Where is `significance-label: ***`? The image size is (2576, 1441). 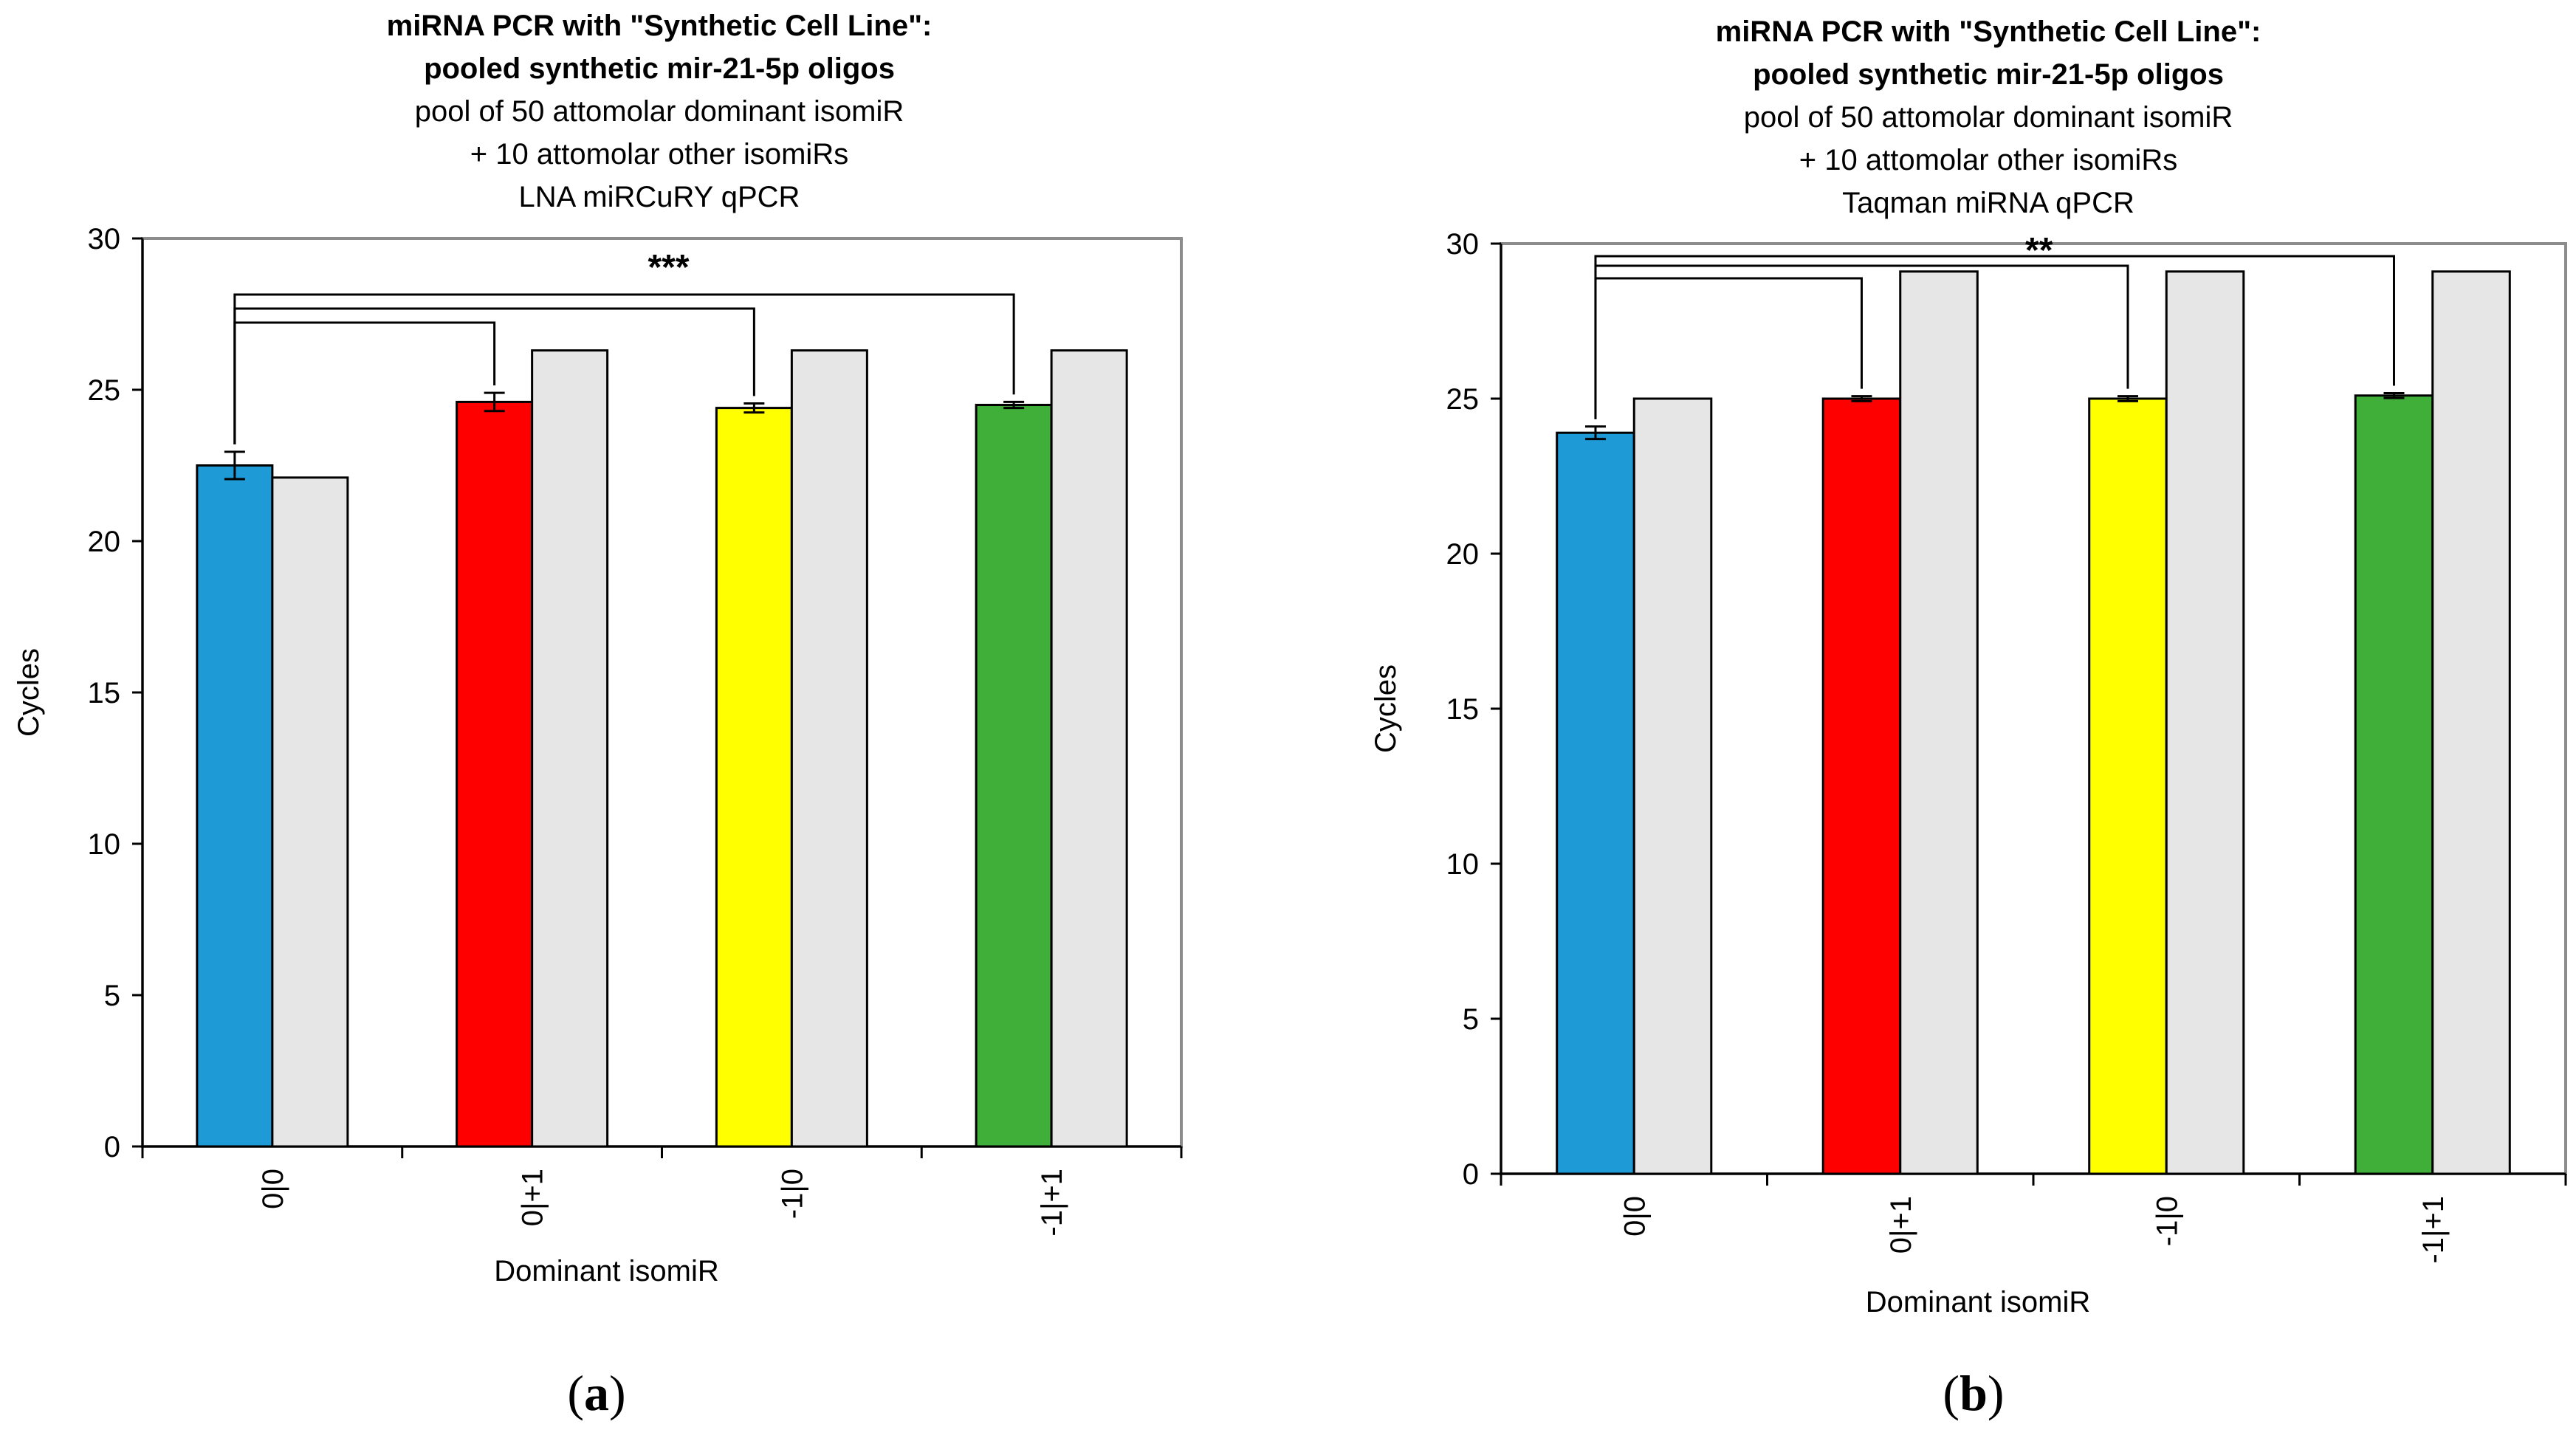 significance-label: *** is located at coordinates (668, 267).